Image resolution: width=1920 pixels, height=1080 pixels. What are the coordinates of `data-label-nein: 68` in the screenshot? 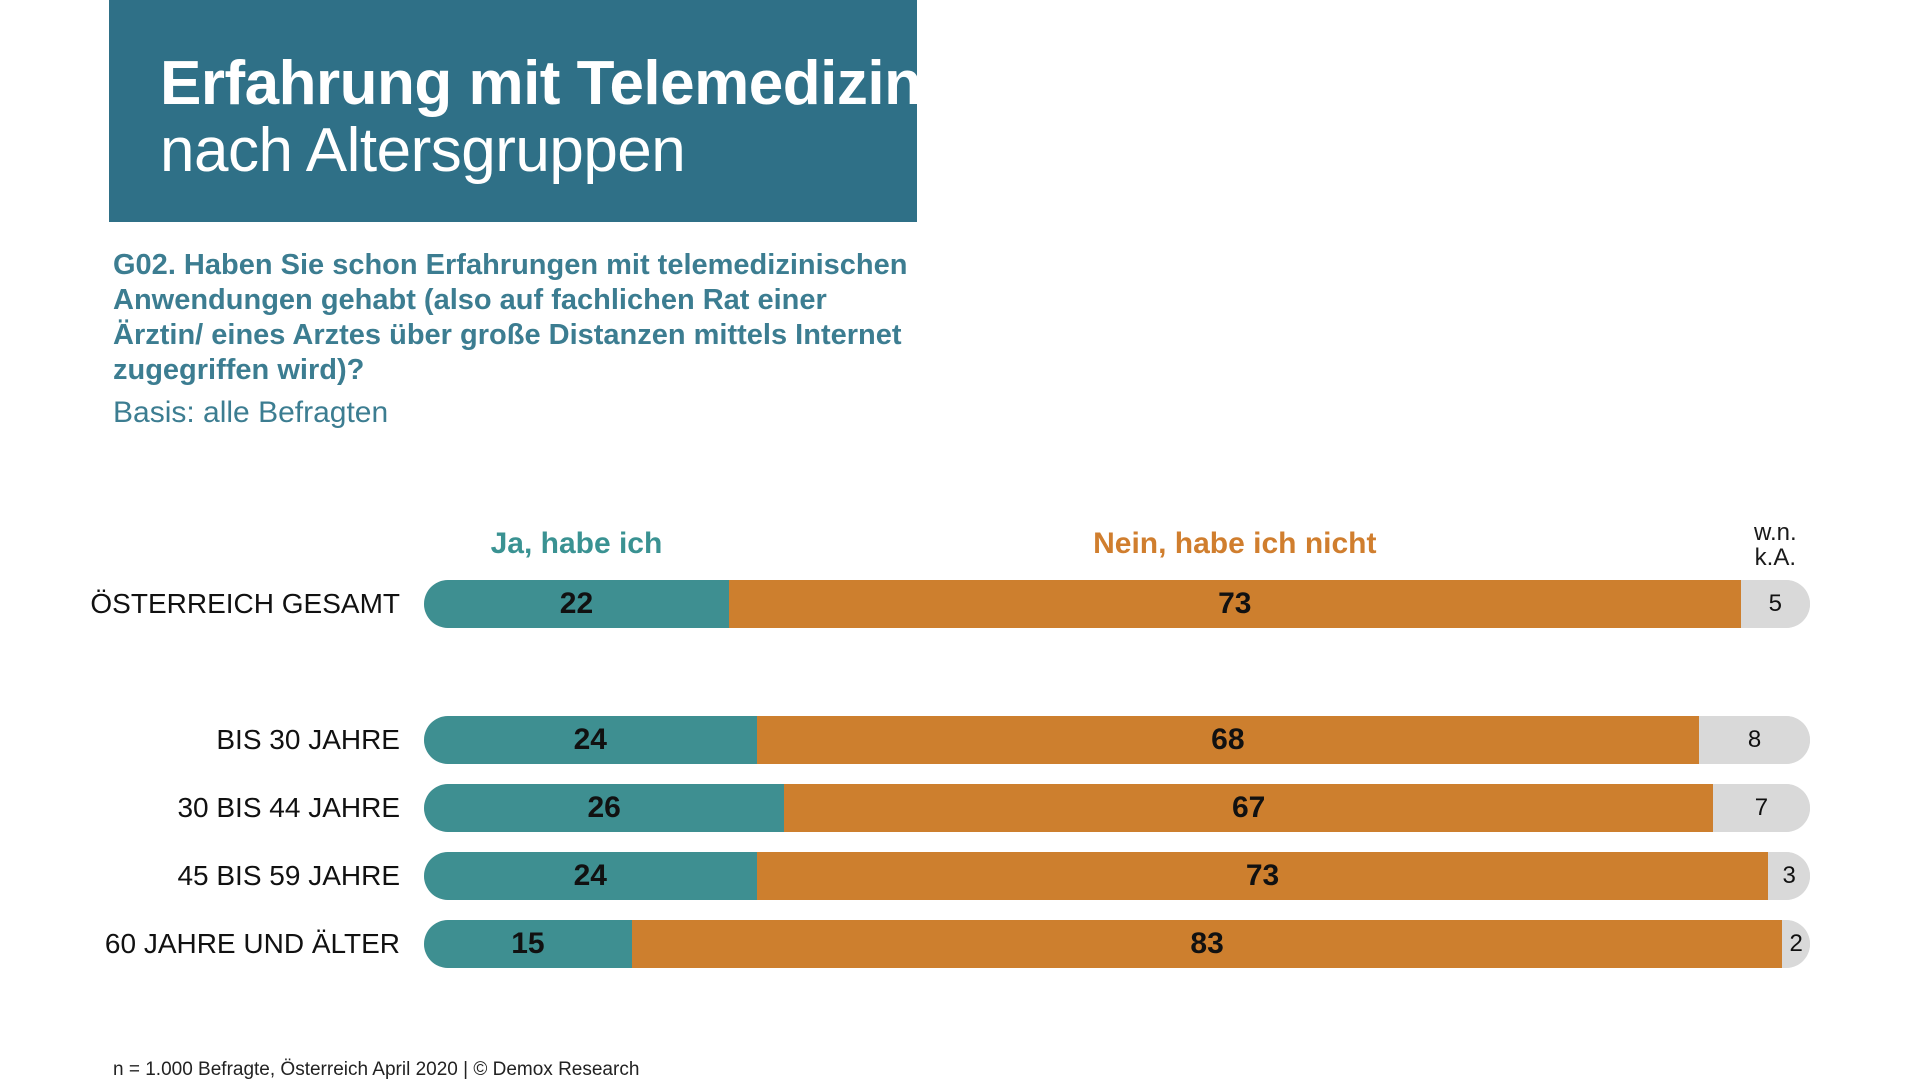 It's located at (1228, 739).